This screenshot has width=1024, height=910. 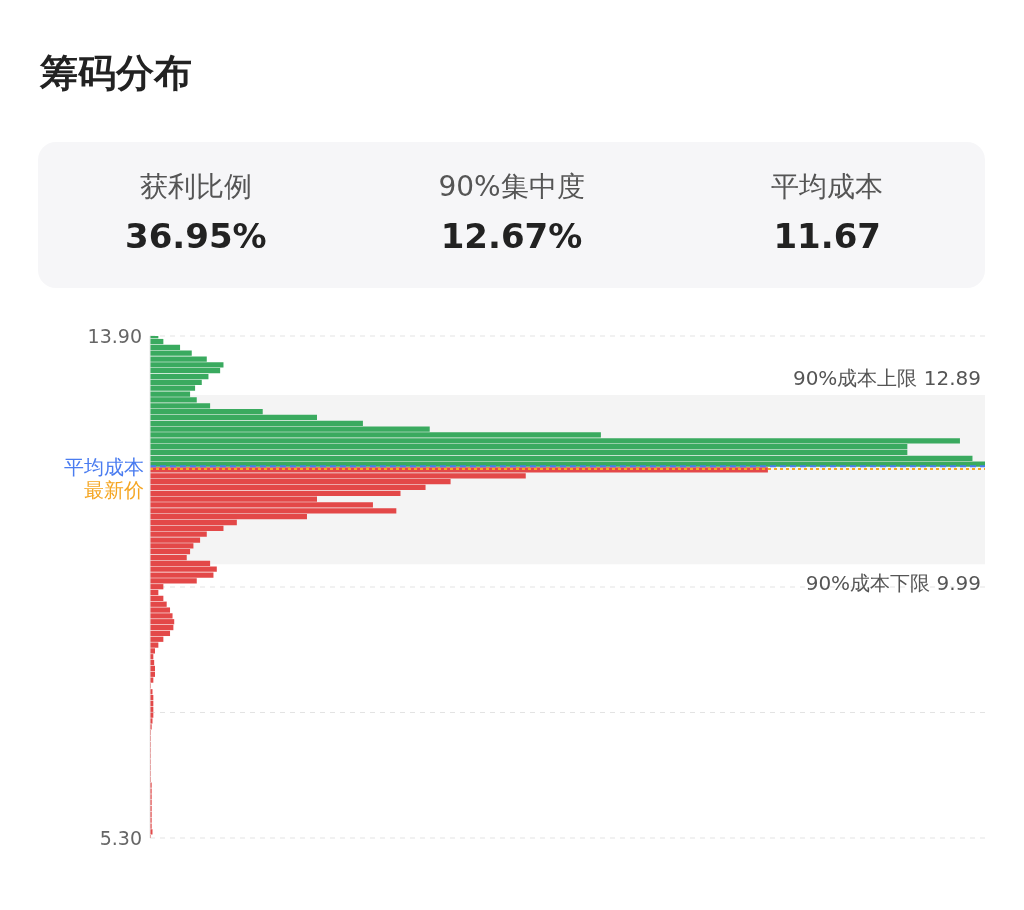 I want to click on y-tick-label: 5.30, so click(x=120, y=837).